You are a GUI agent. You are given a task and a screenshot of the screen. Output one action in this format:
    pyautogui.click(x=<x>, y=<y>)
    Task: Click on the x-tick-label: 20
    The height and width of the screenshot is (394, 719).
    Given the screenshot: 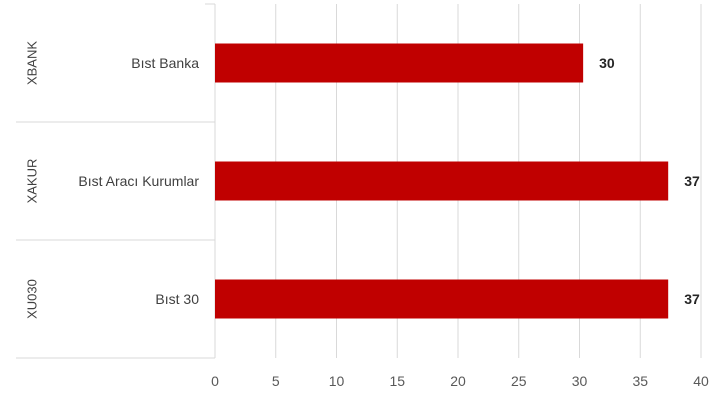 What is the action you would take?
    pyautogui.click(x=458, y=381)
    